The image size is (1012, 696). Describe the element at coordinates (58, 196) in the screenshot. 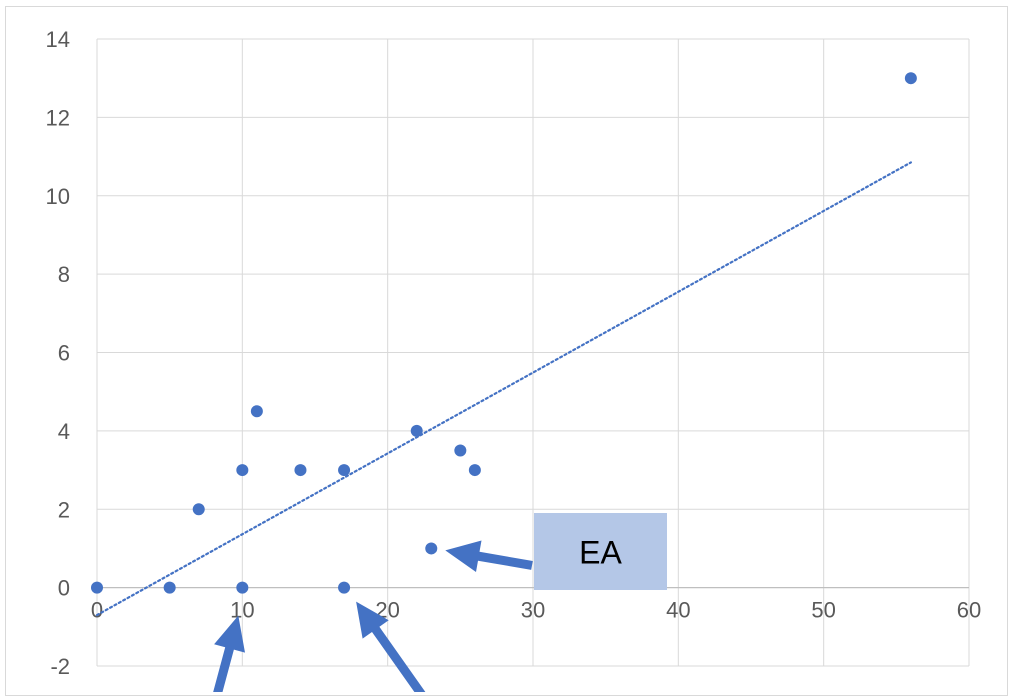

I see `y-tick-label: 10` at that location.